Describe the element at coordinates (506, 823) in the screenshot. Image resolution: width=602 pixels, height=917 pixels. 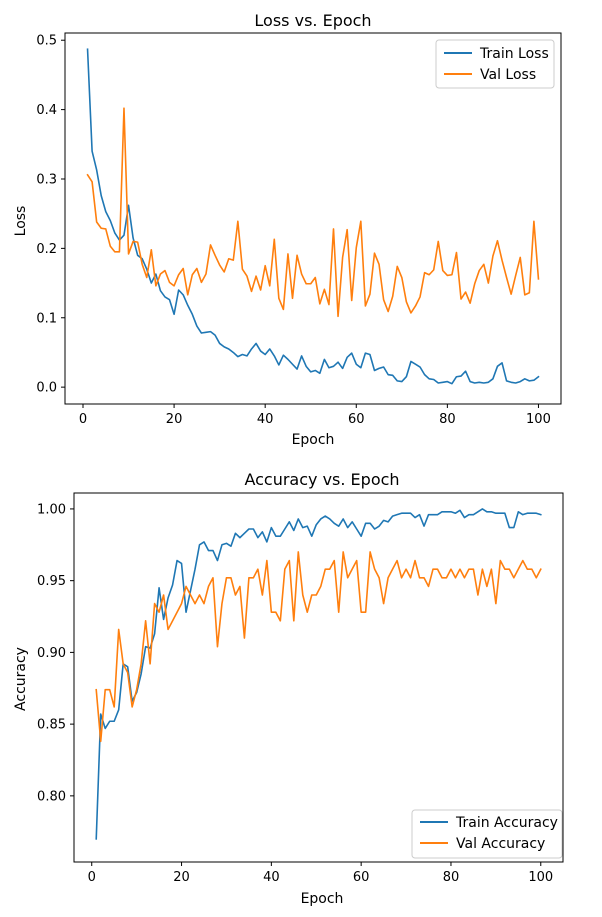
I see `legend-label-train-accuracy: Train Accuracy` at that location.